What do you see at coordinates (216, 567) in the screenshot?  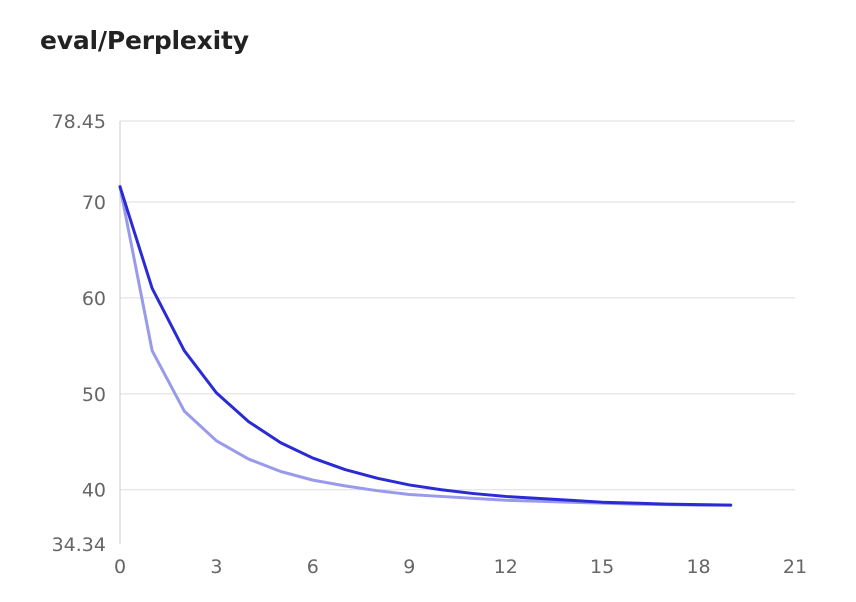 I see `x-tick-label: 3` at bounding box center [216, 567].